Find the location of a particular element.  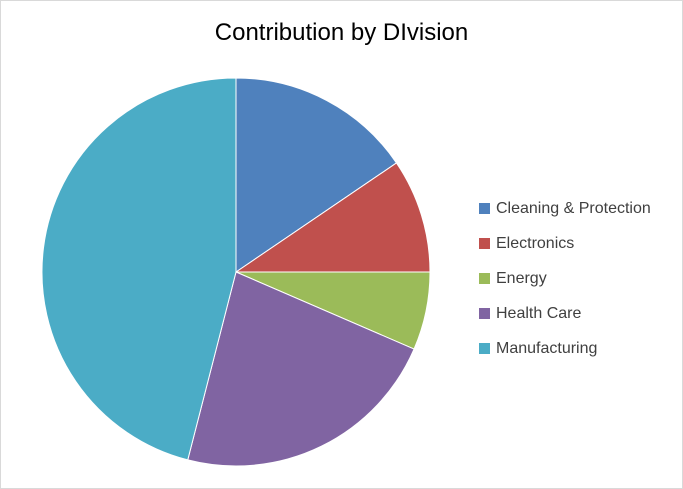

legend-label: Manufacturing is located at coordinates (547, 348).